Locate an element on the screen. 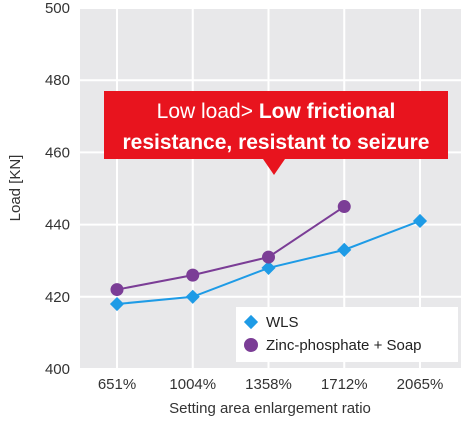 This screenshot has height=422, width=468. x-tick-label: 2065% is located at coordinates (420, 384).